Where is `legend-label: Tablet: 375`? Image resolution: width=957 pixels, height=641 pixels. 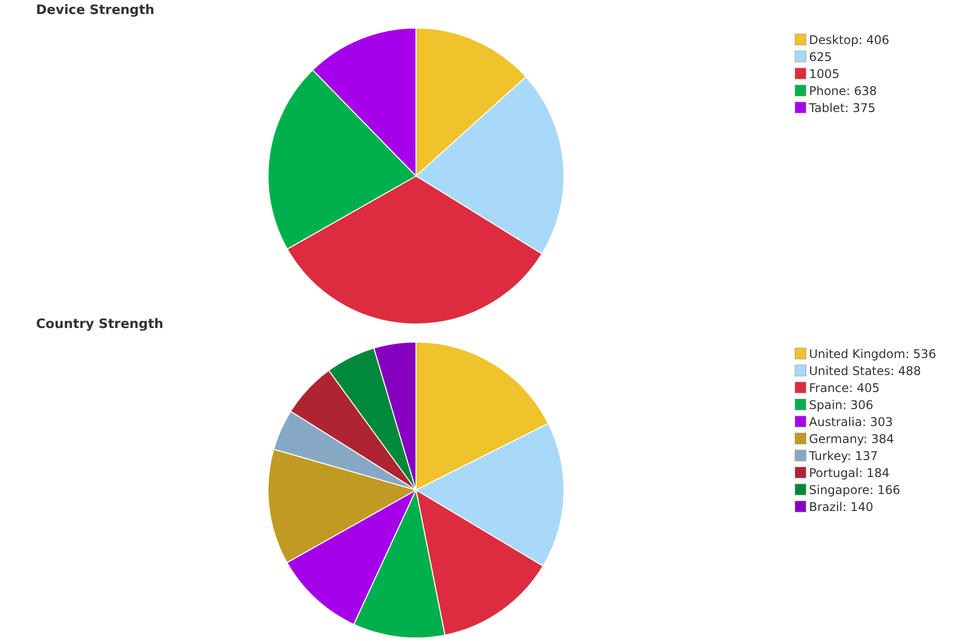 legend-label: Tablet: 375 is located at coordinates (842, 108).